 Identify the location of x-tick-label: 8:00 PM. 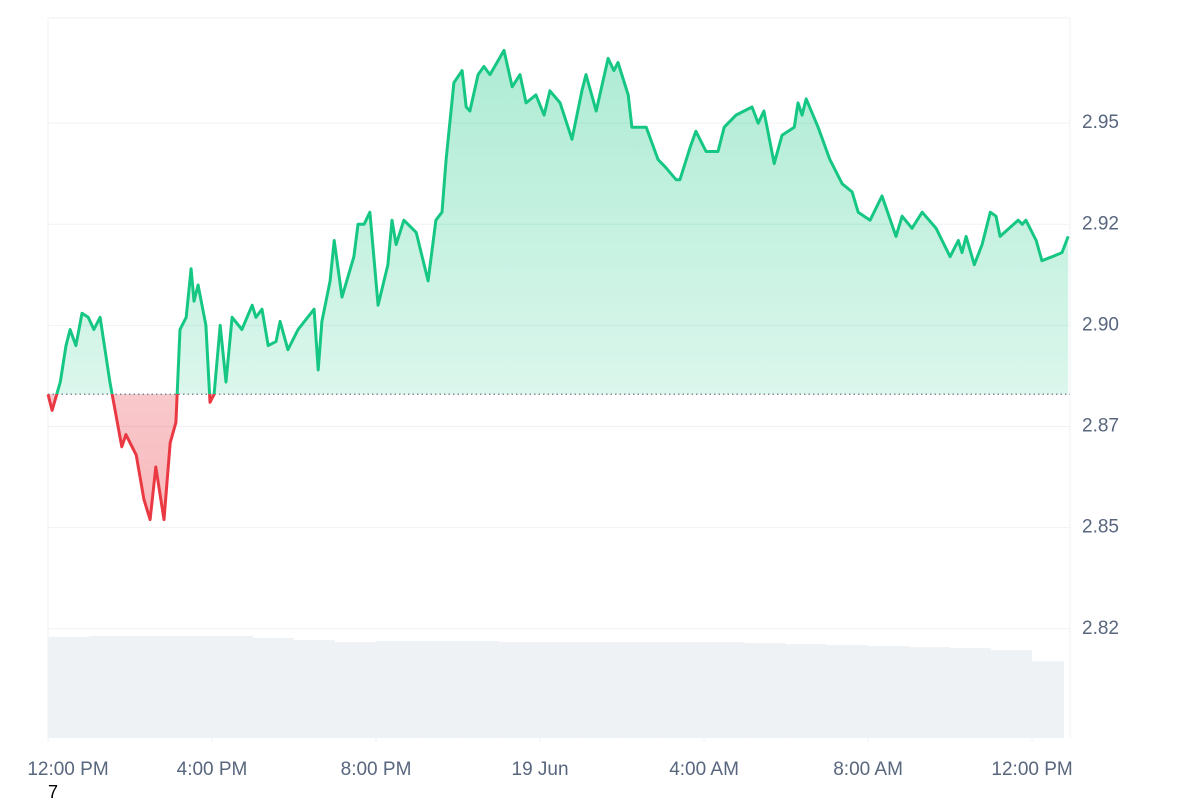
(376, 769).